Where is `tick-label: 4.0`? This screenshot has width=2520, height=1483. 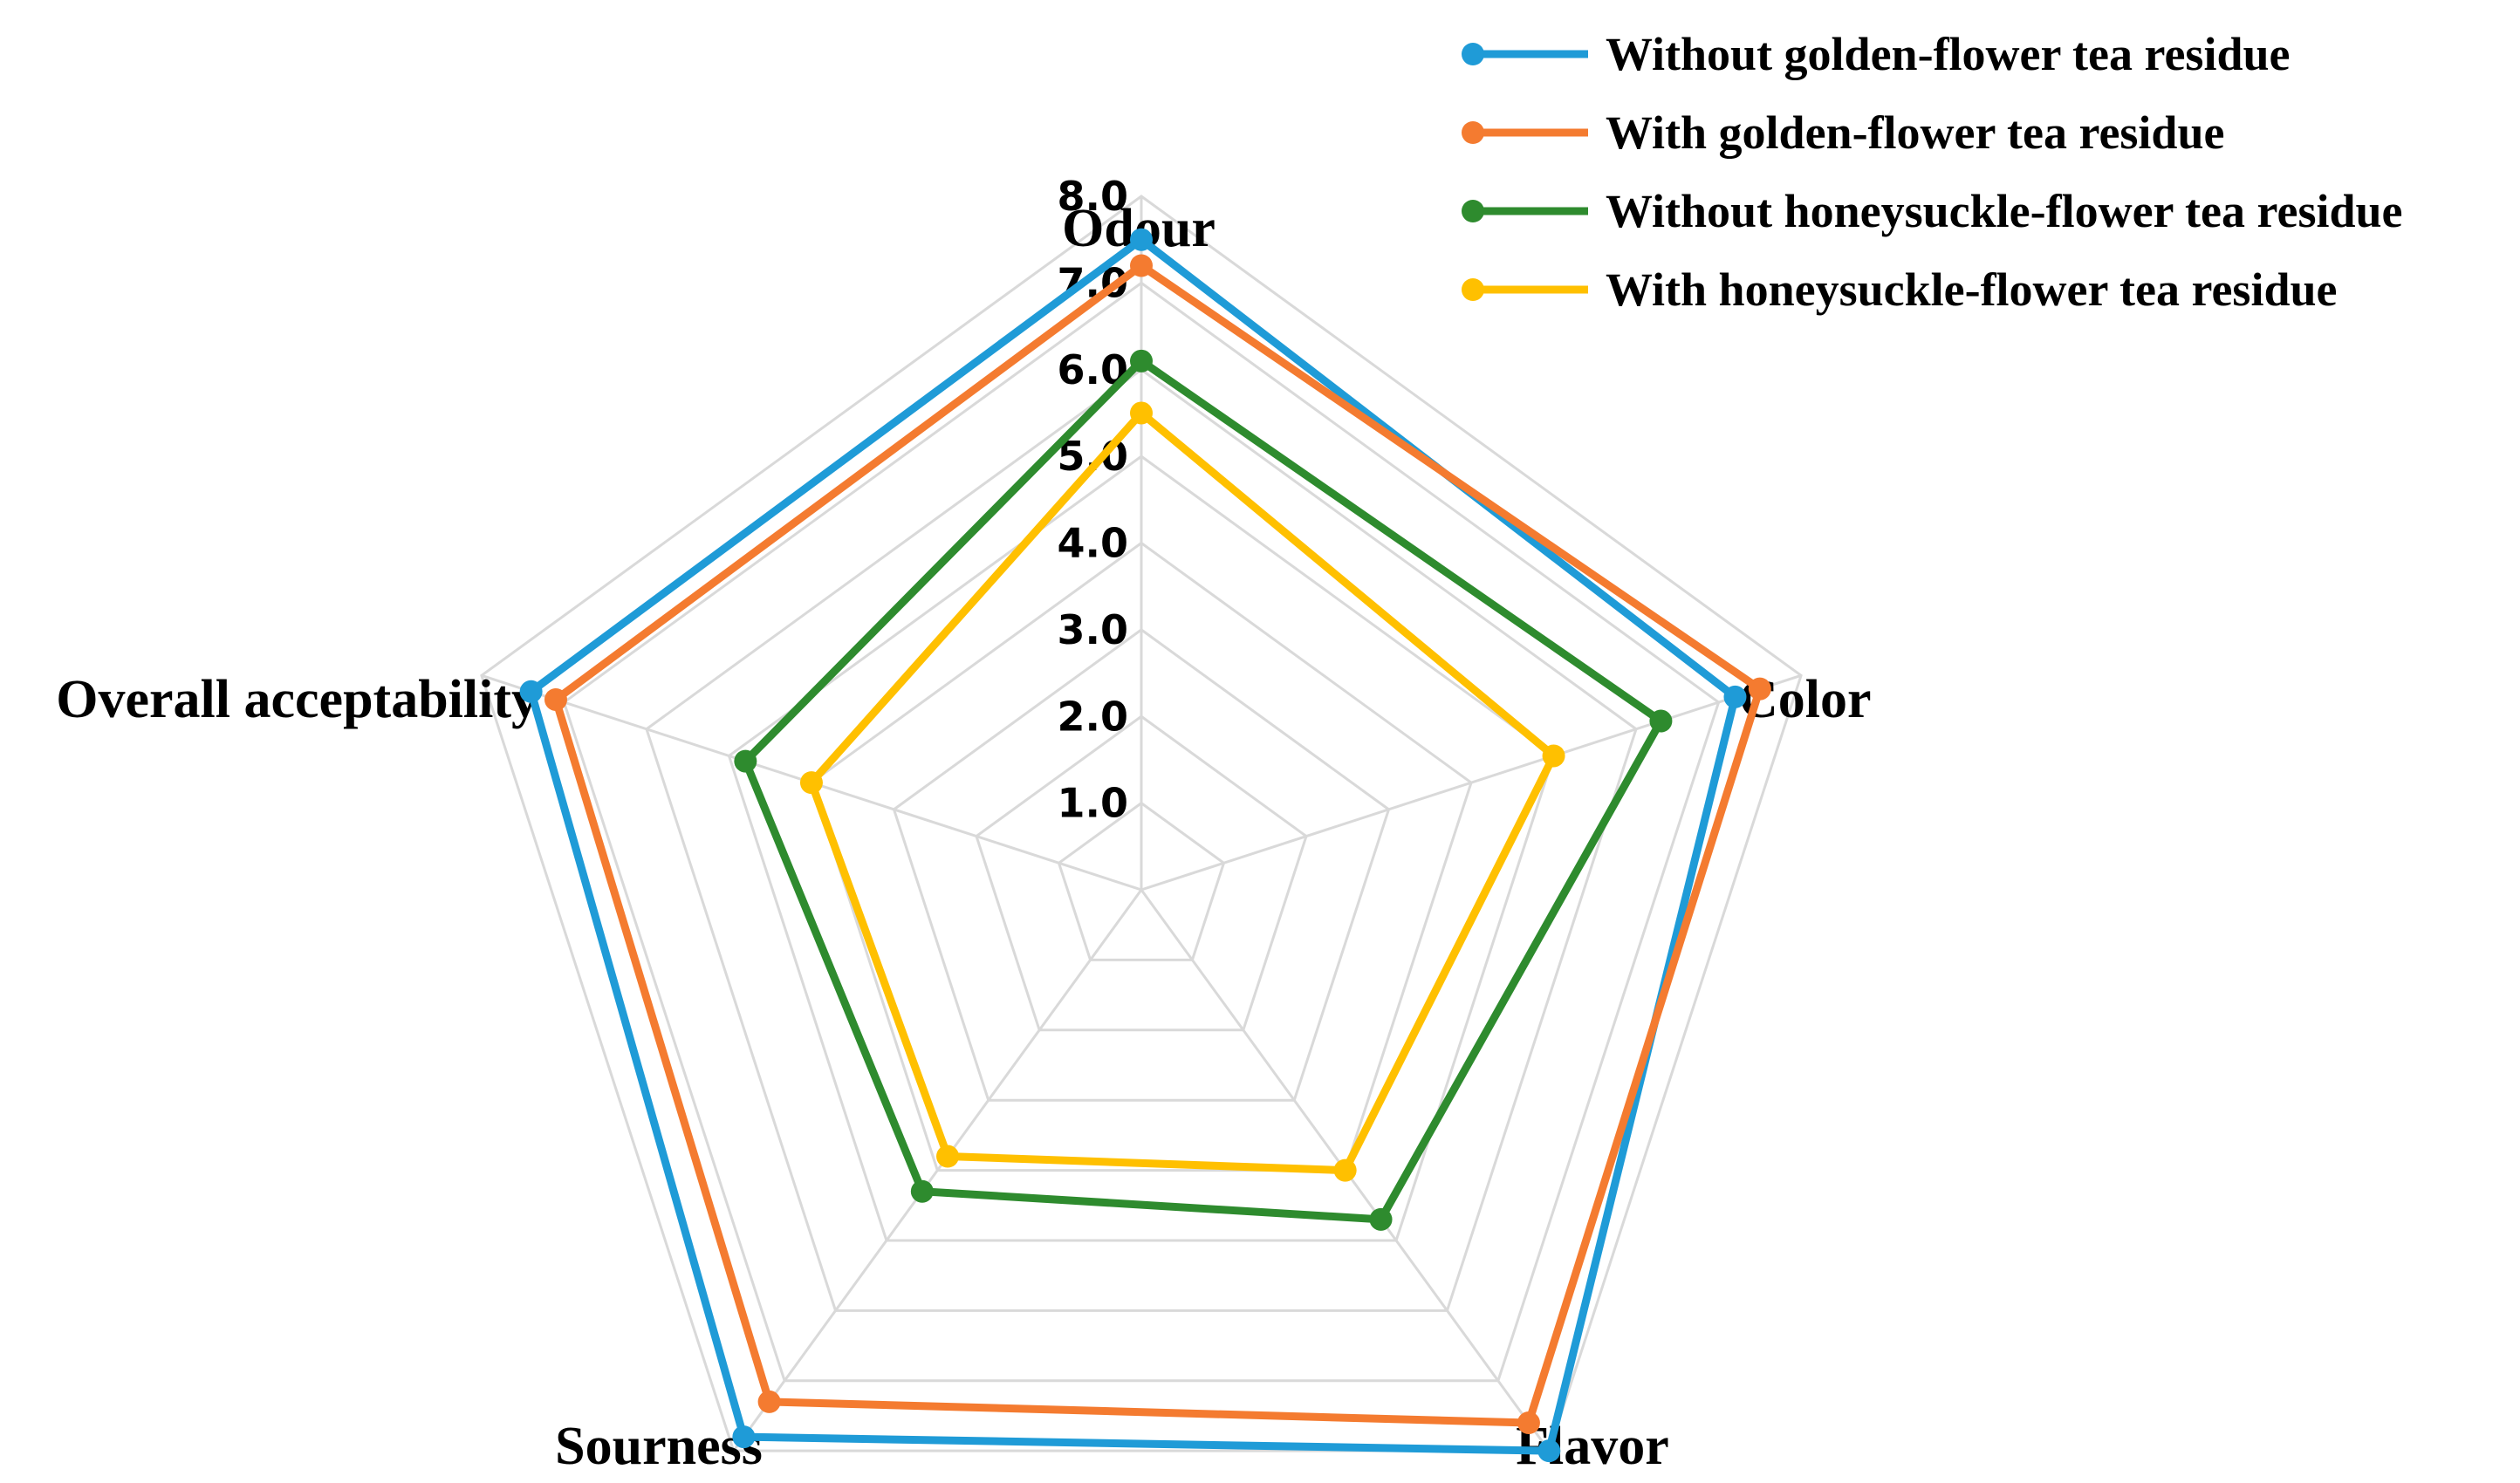
tick-label: 4.0 is located at coordinates (1093, 543).